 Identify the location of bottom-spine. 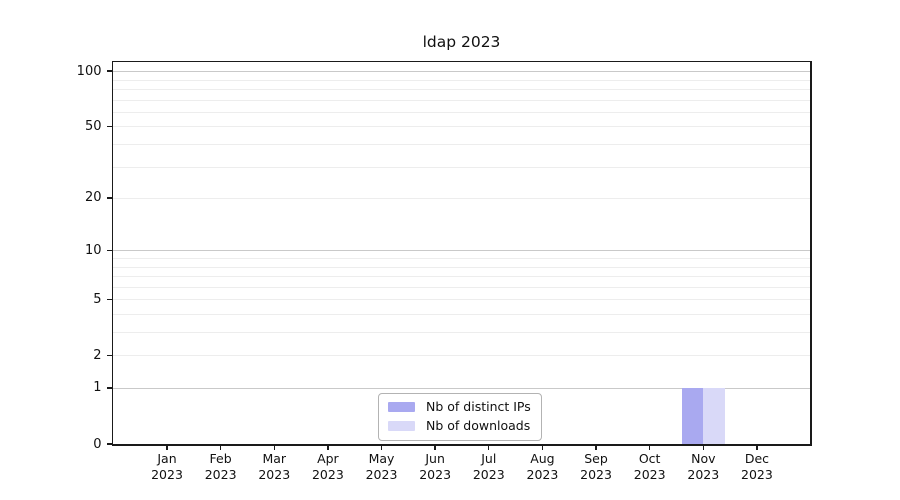
(461, 445).